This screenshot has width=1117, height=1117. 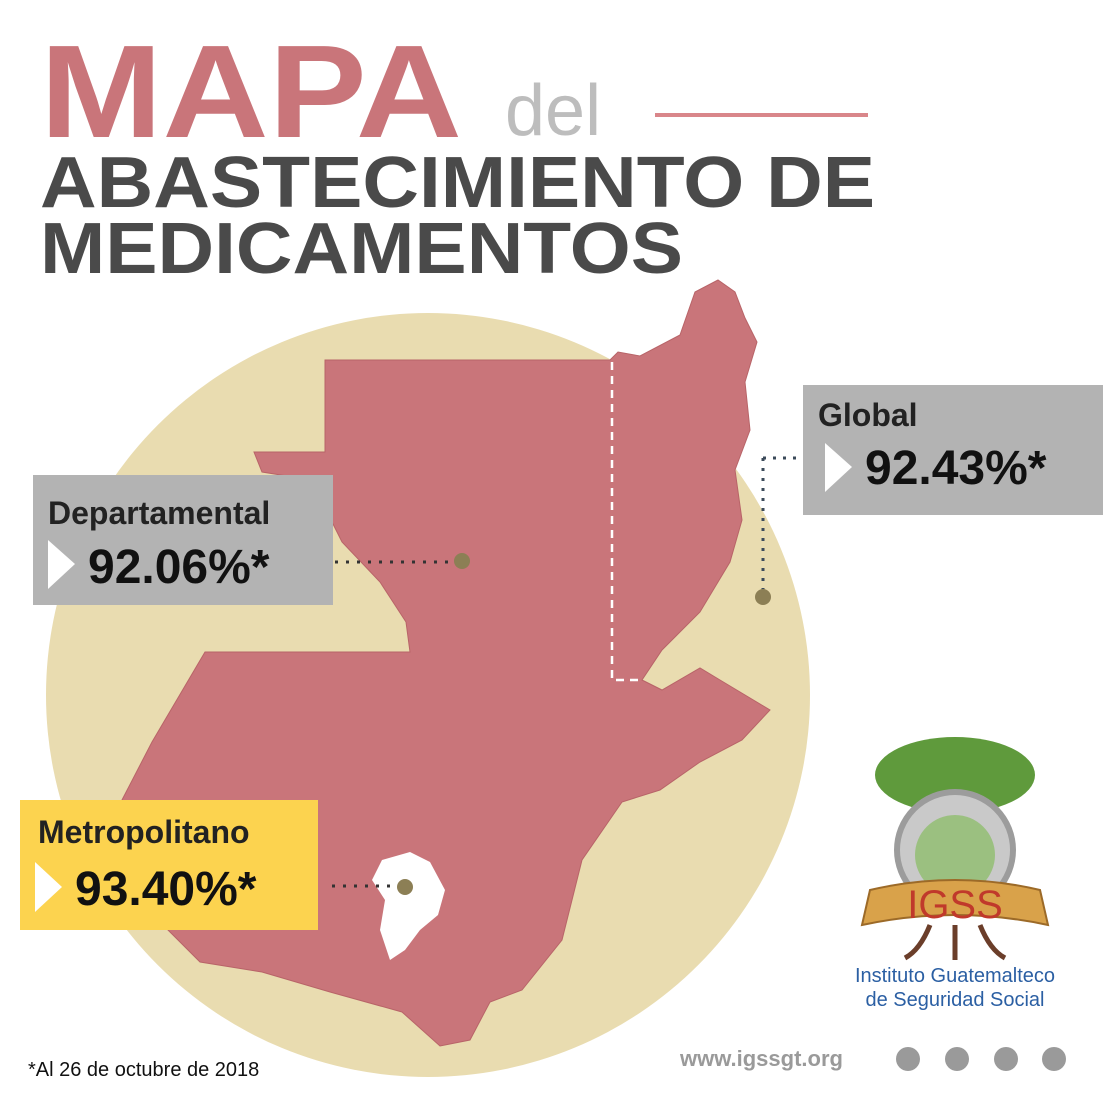 I want to click on tree-canopy, so click(x=955, y=775).